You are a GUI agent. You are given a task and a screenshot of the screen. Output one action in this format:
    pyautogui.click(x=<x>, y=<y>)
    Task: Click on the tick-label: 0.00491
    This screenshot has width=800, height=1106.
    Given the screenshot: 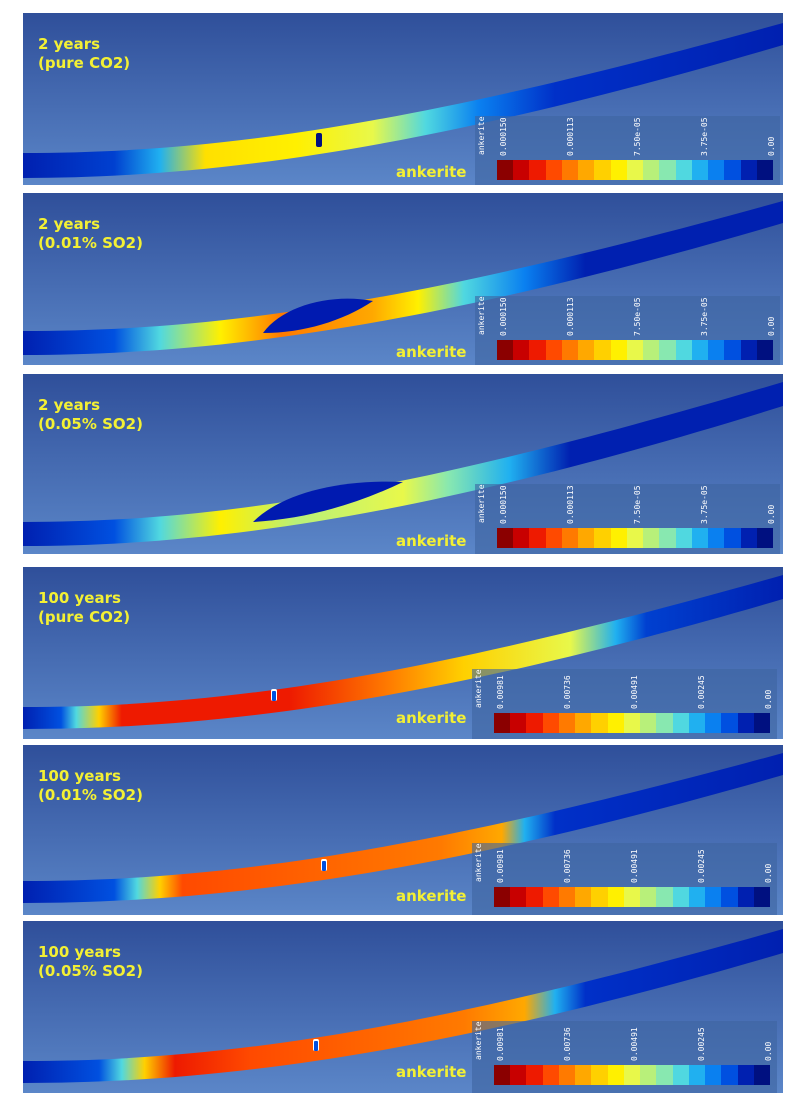 What is the action you would take?
    pyautogui.click(x=634, y=692)
    